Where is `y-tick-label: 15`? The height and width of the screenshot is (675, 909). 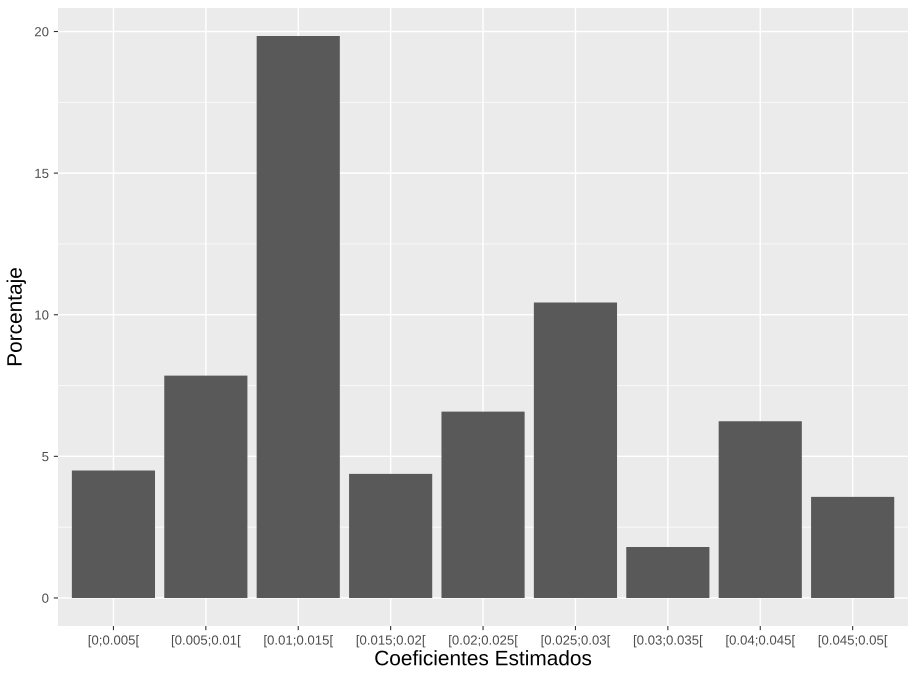 y-tick-label: 15 is located at coordinates (41, 173).